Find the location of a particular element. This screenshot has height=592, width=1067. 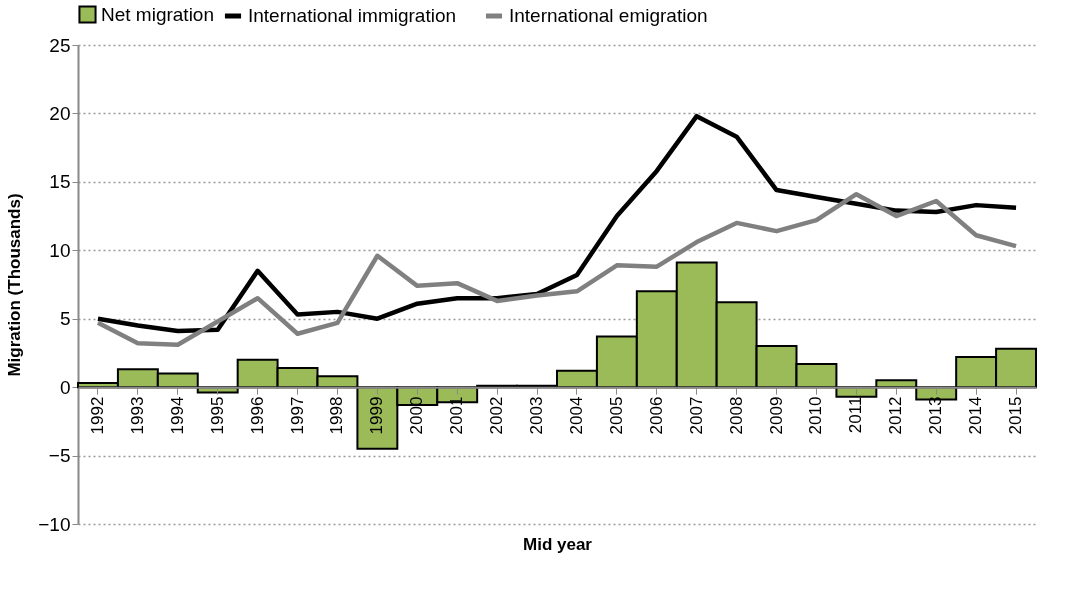

x-tick-label: 2008 is located at coordinates (736, 415).